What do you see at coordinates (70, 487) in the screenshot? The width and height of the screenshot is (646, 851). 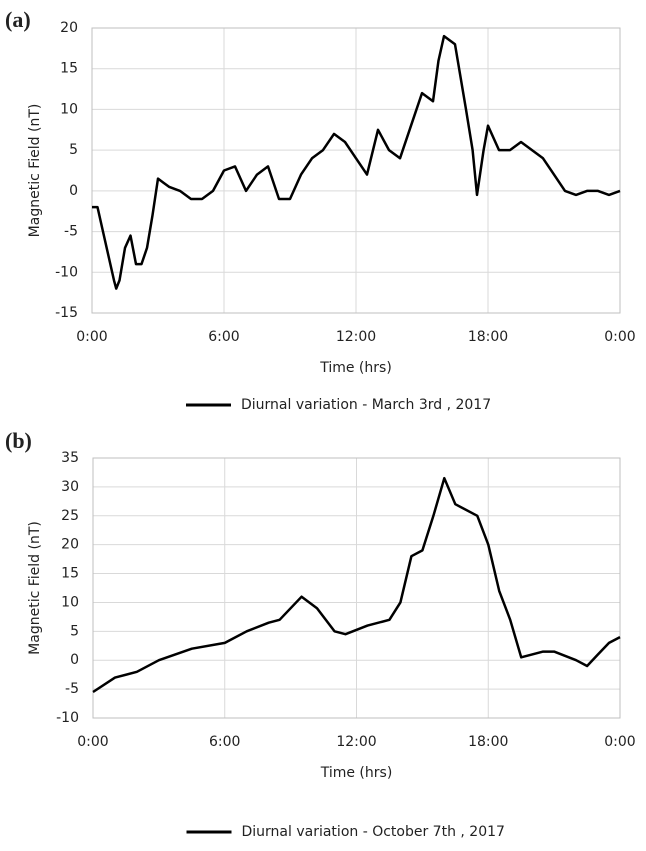 I see `y-tick-label: 30` at bounding box center [70, 487].